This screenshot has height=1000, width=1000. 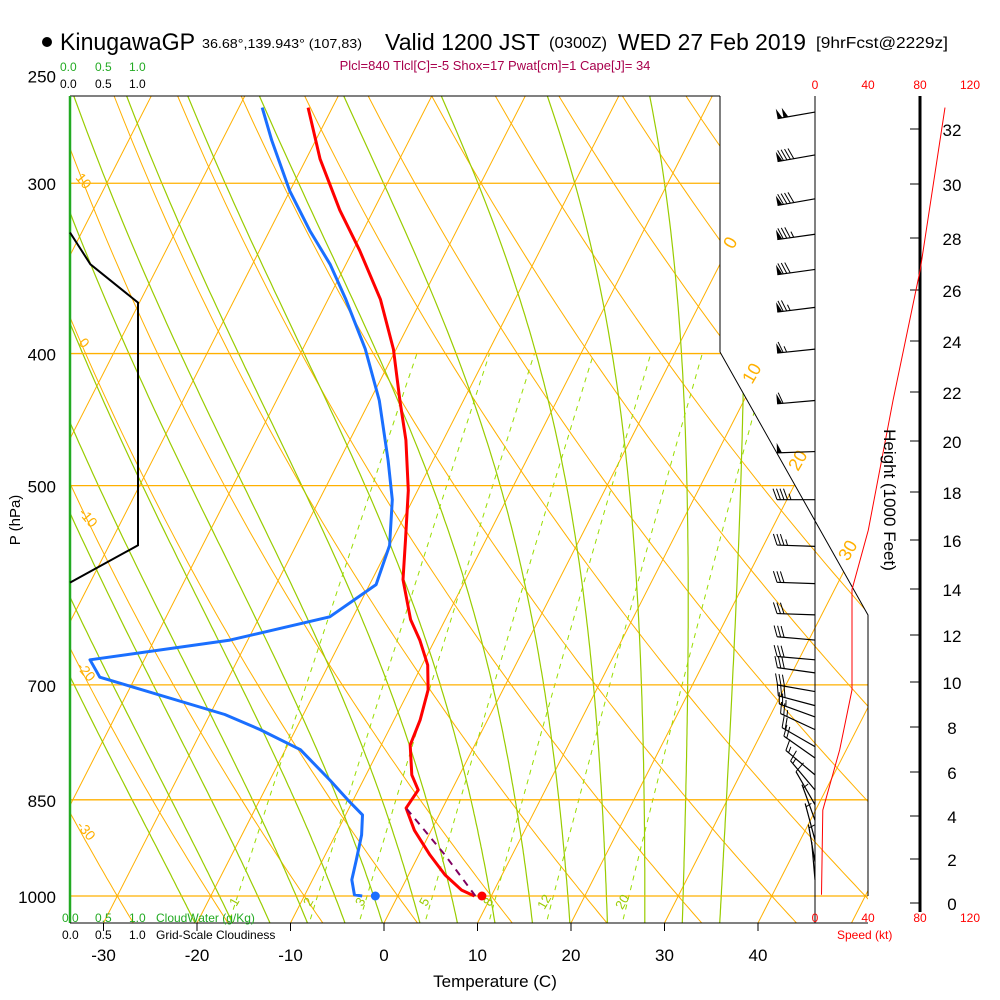 I want to click on station-name: KinugawaGP, so click(x=127, y=42).